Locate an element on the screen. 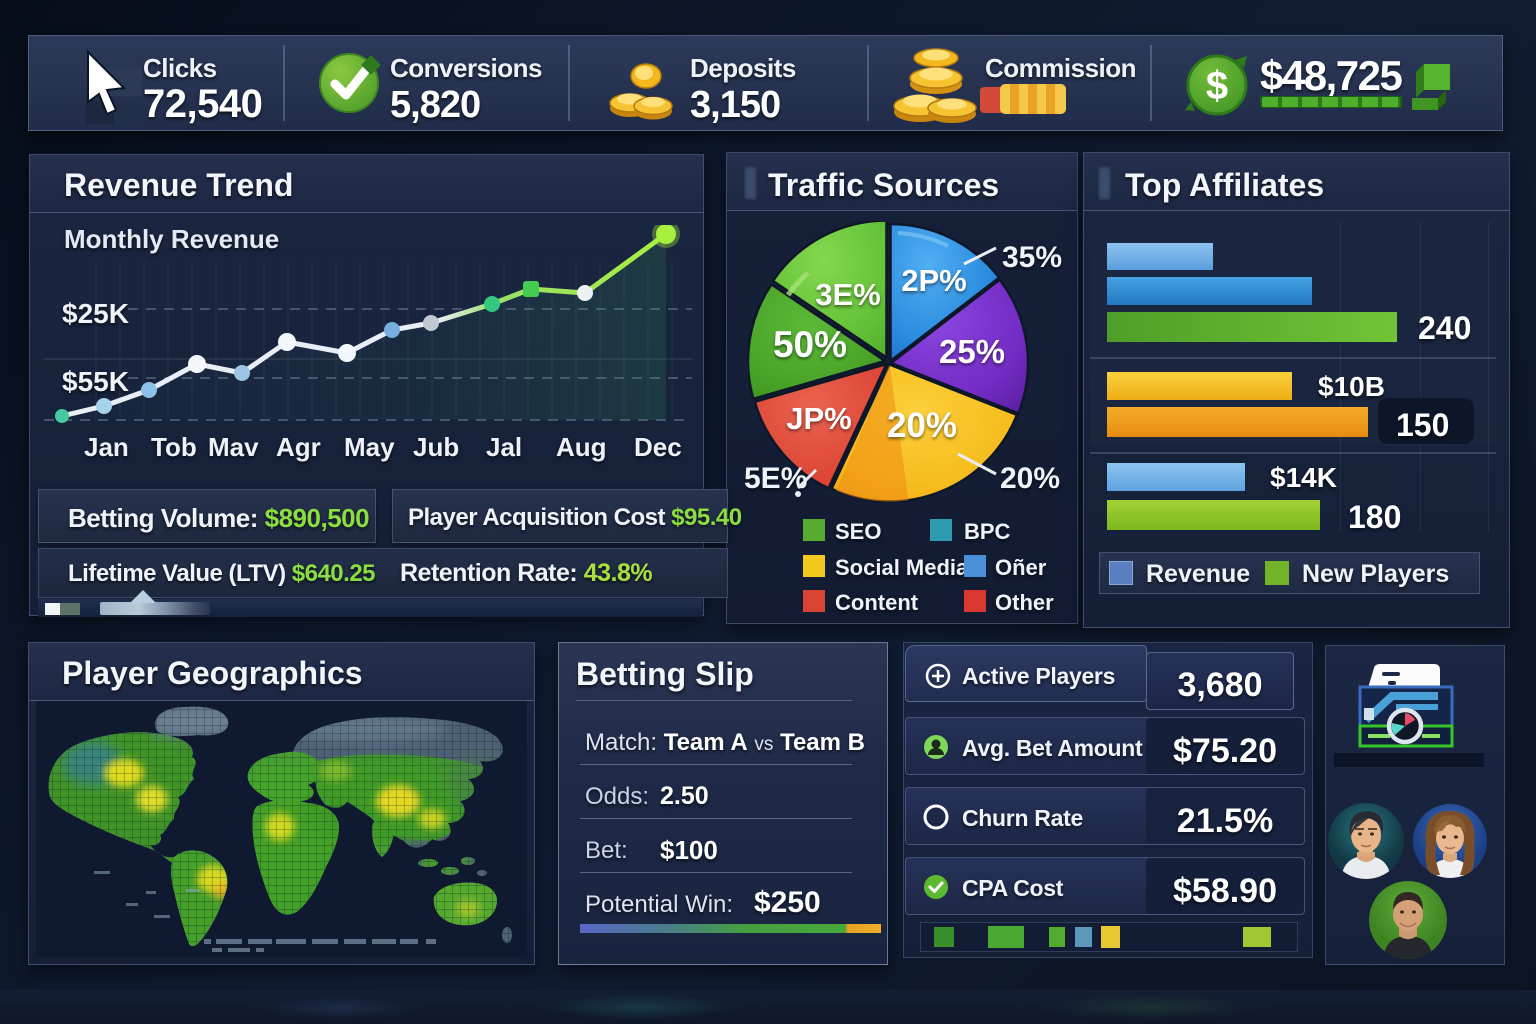 The image size is (1536, 1024). svg-text: 2P% is located at coordinates (933, 280).